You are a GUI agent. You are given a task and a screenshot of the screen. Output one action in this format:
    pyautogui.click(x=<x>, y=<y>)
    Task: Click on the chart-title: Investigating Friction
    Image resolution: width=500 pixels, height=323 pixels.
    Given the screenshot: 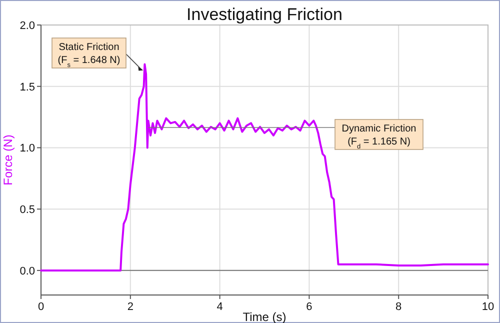 What is the action you would take?
    pyautogui.click(x=264, y=14)
    